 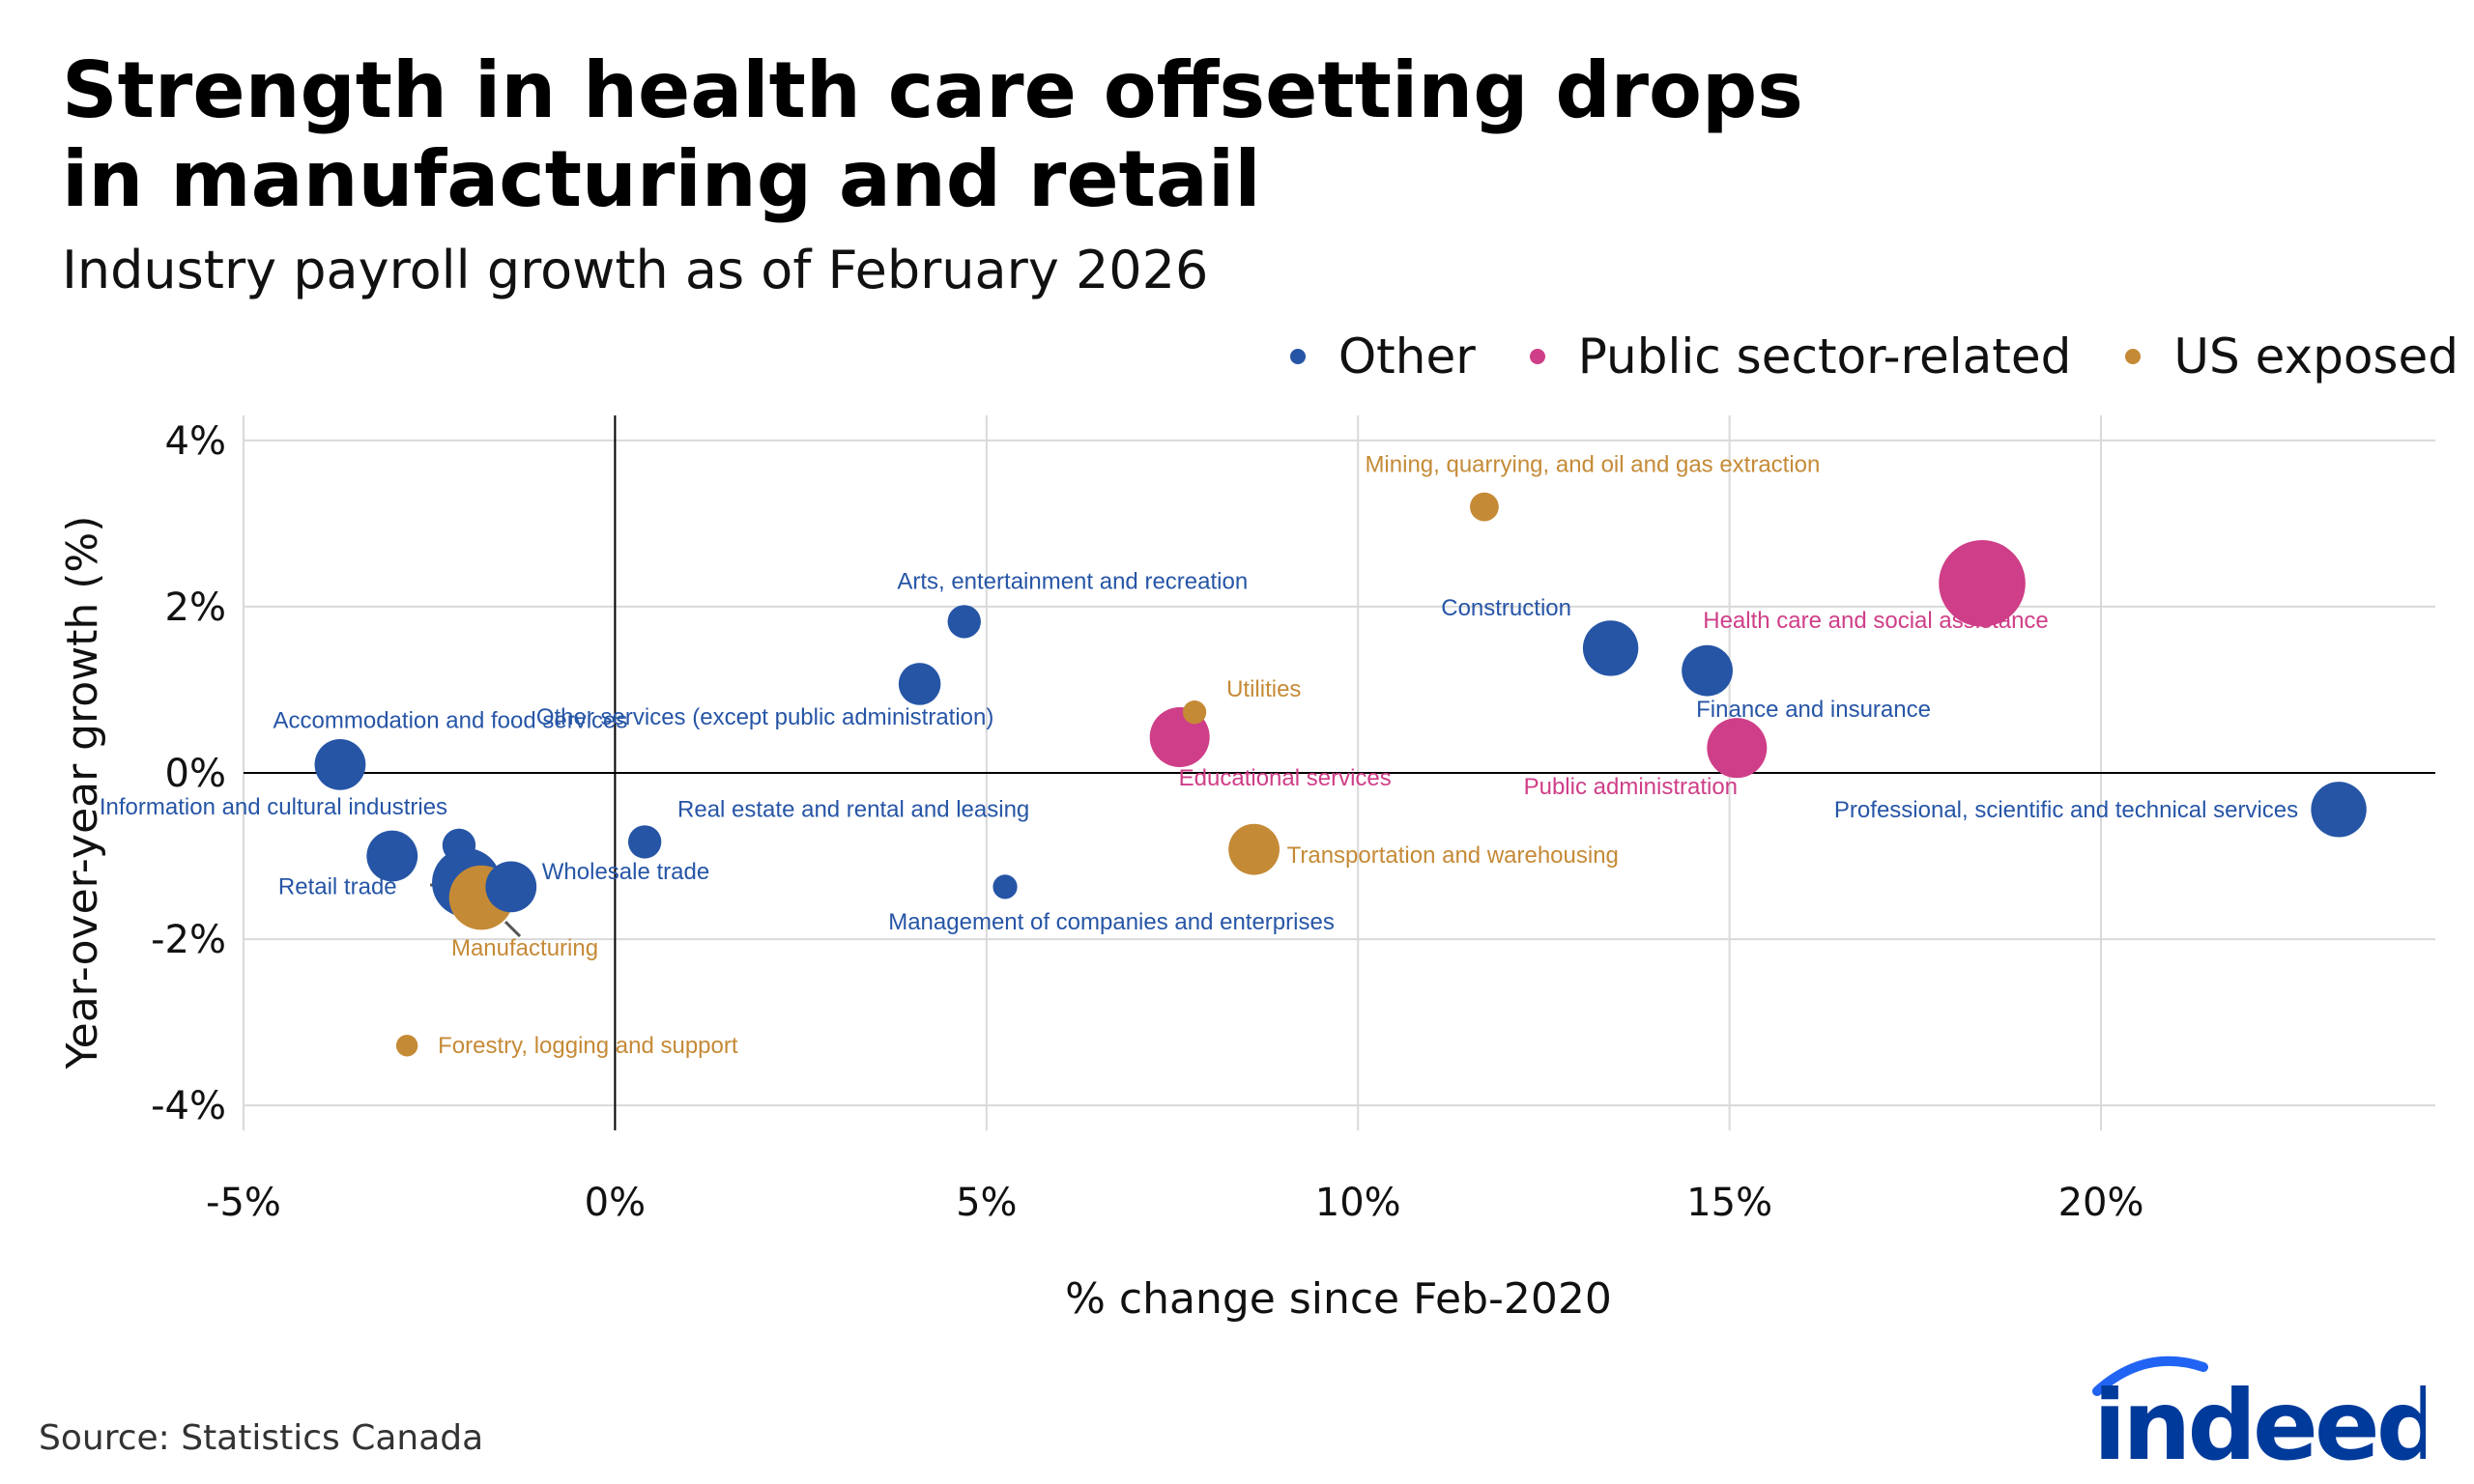 What do you see at coordinates (338, 887) in the screenshot?
I see `label-retail-trade: Retail trade` at bounding box center [338, 887].